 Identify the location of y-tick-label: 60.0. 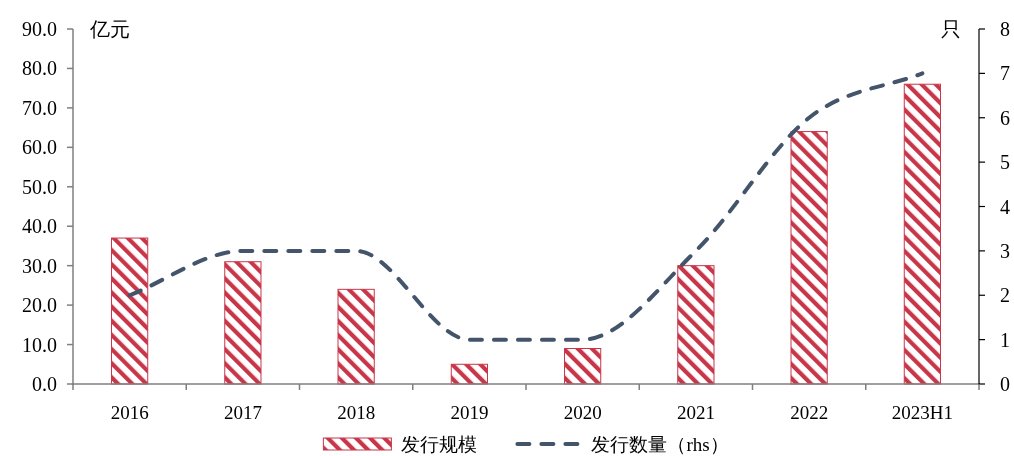
(39, 147).